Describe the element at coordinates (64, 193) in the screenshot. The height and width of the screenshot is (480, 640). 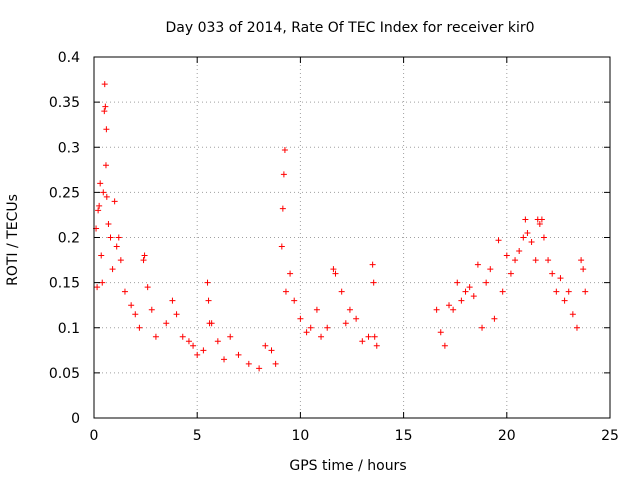
I see `y-tick-label: 0.25` at that location.